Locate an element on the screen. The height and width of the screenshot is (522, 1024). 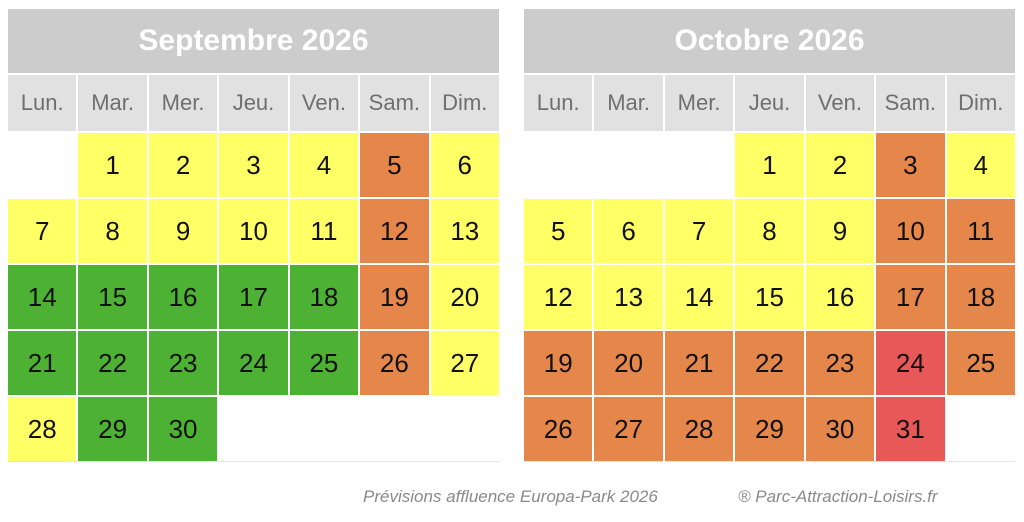
day-cell: 31 is located at coordinates (910, 429).